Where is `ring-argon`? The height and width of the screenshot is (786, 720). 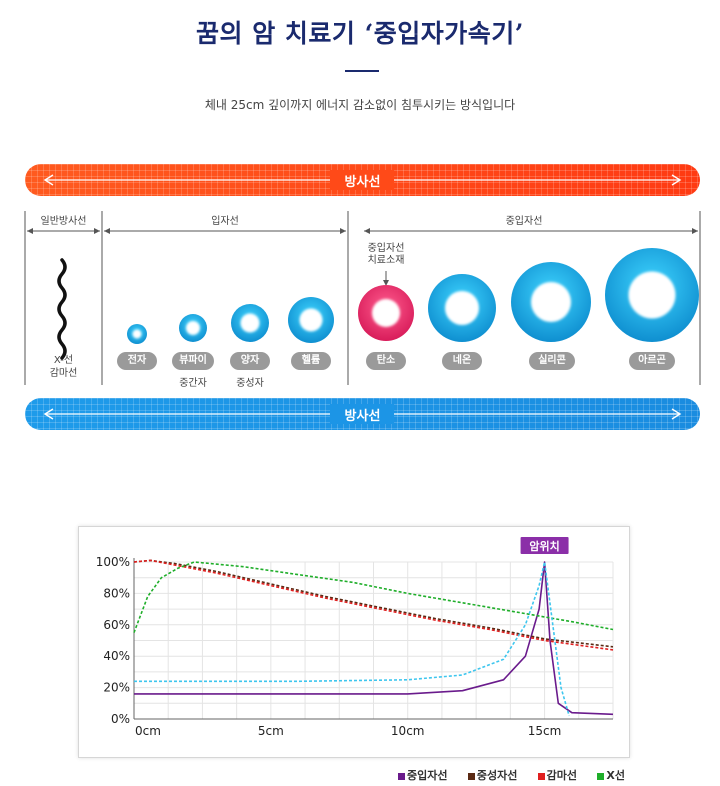
ring-argon is located at coordinates (652, 295).